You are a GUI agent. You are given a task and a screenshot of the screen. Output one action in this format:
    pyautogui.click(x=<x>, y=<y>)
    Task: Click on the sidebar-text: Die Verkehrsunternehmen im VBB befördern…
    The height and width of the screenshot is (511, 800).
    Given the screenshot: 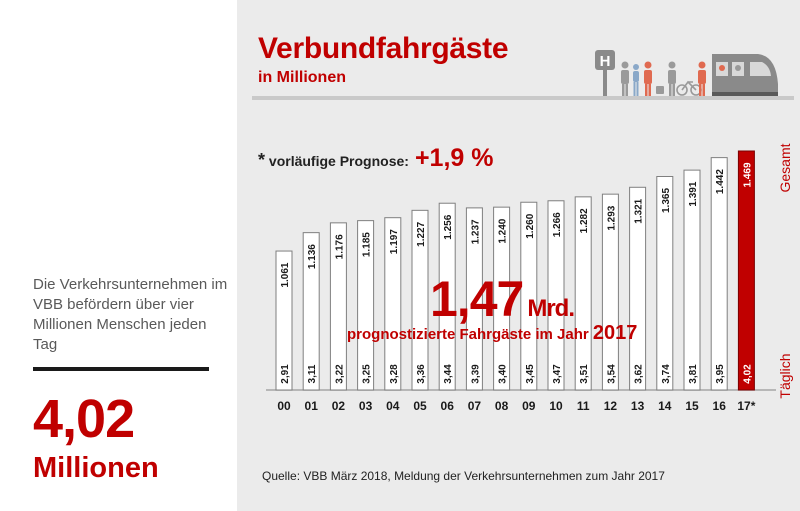 What is the action you would take?
    pyautogui.click(x=130, y=314)
    